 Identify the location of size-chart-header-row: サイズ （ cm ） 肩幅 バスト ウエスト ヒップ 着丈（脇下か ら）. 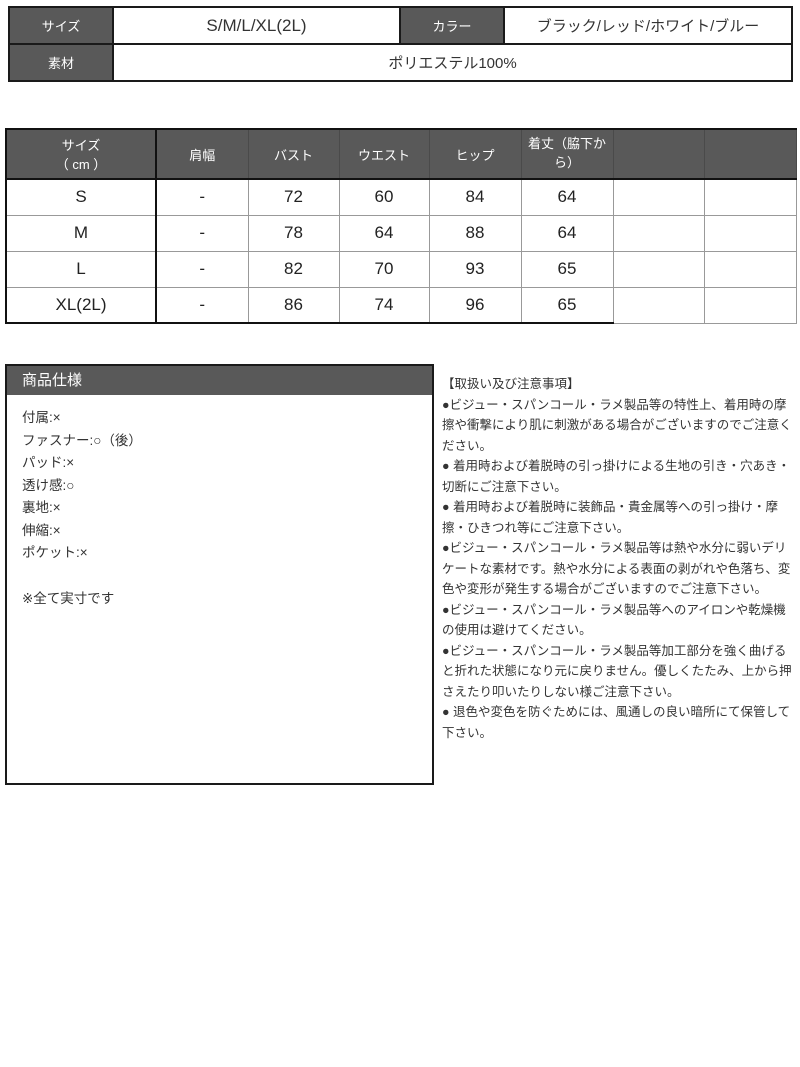
(401, 154).